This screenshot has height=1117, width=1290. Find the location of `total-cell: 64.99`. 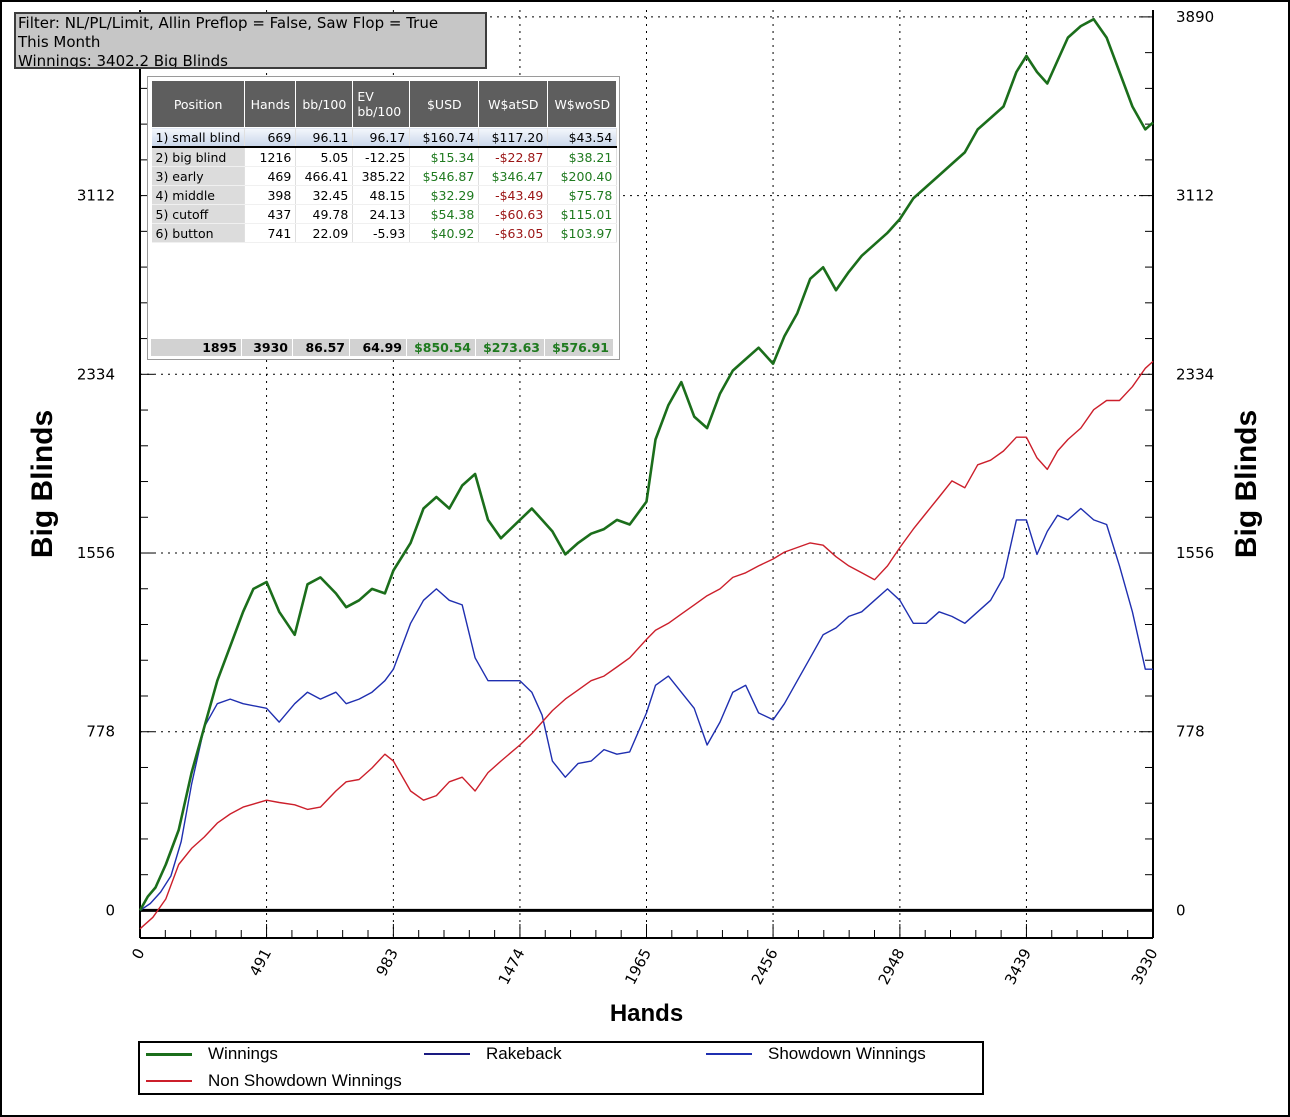

total-cell: 64.99 is located at coordinates (378, 347).